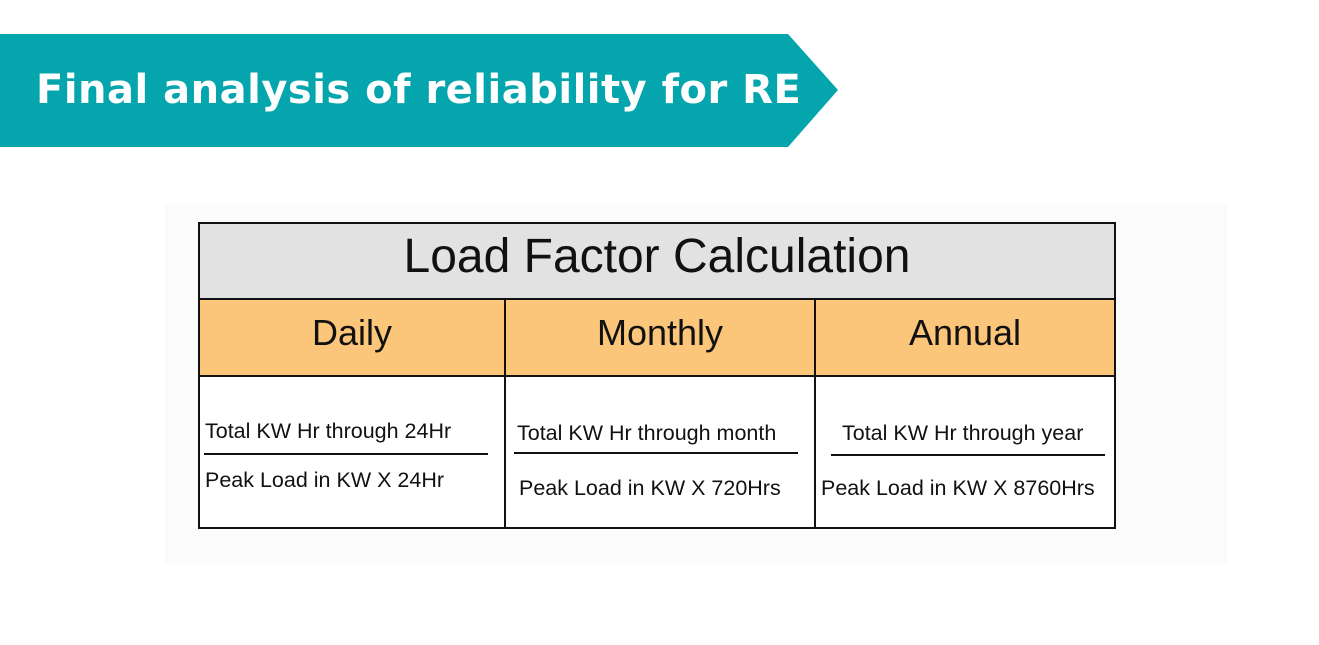  Describe the element at coordinates (958, 488) in the screenshot. I see `denominator-annual: Peak Load in KW X 8760Hrs` at that location.